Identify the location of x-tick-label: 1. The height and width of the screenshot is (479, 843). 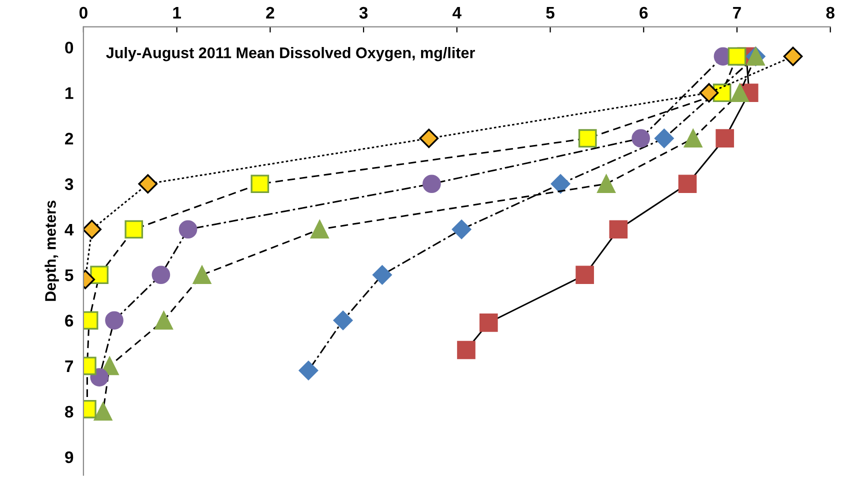
(177, 13).